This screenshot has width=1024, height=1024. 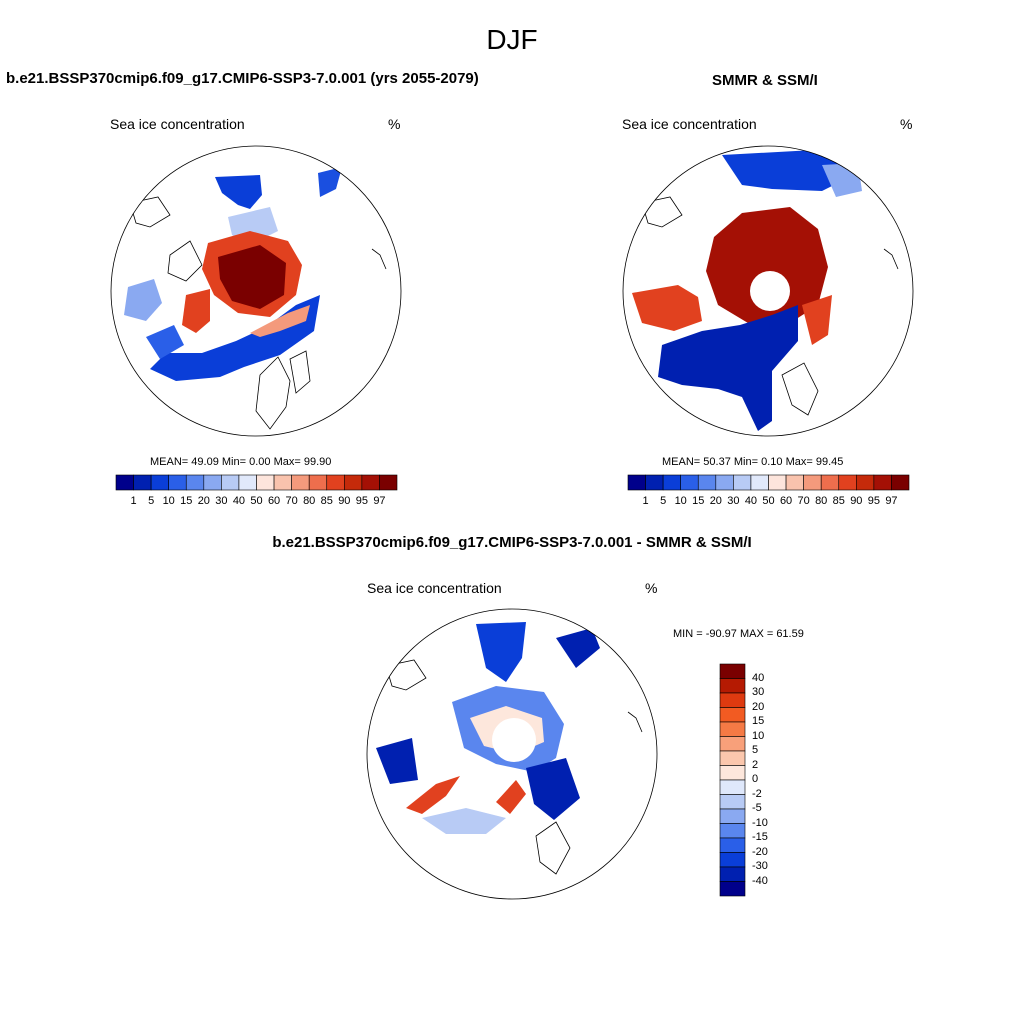 I want to click on obs-units-label: %, so click(x=906, y=124).